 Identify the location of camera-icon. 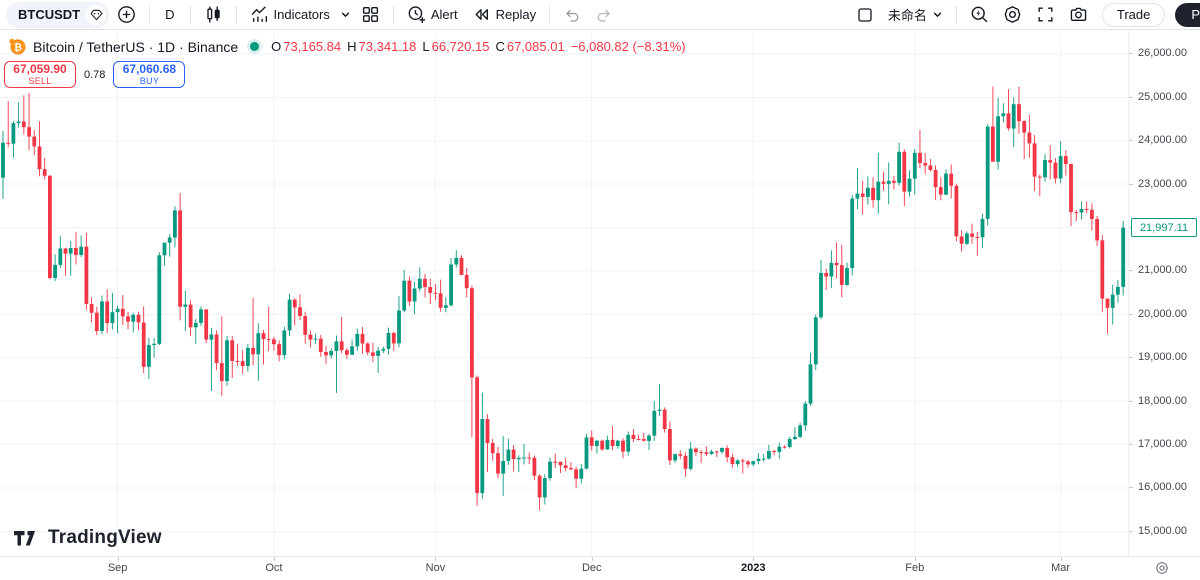
(1078, 14).